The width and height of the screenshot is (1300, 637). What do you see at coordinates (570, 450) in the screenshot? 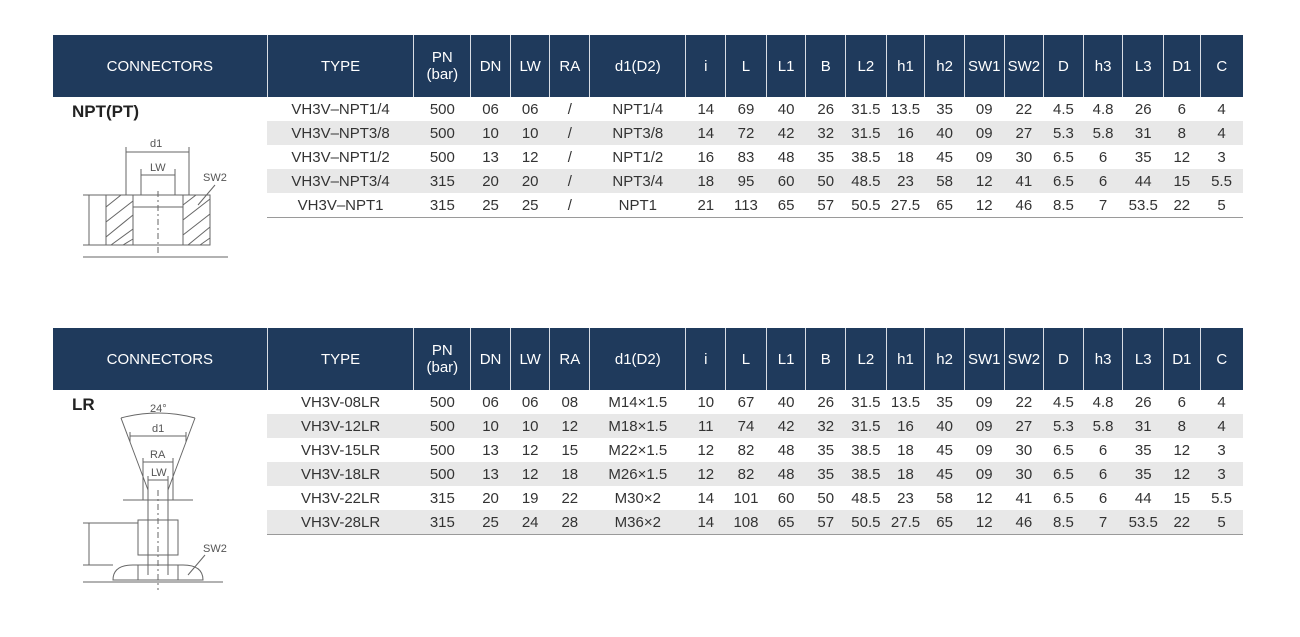
I see `value-cell: 15` at bounding box center [570, 450].